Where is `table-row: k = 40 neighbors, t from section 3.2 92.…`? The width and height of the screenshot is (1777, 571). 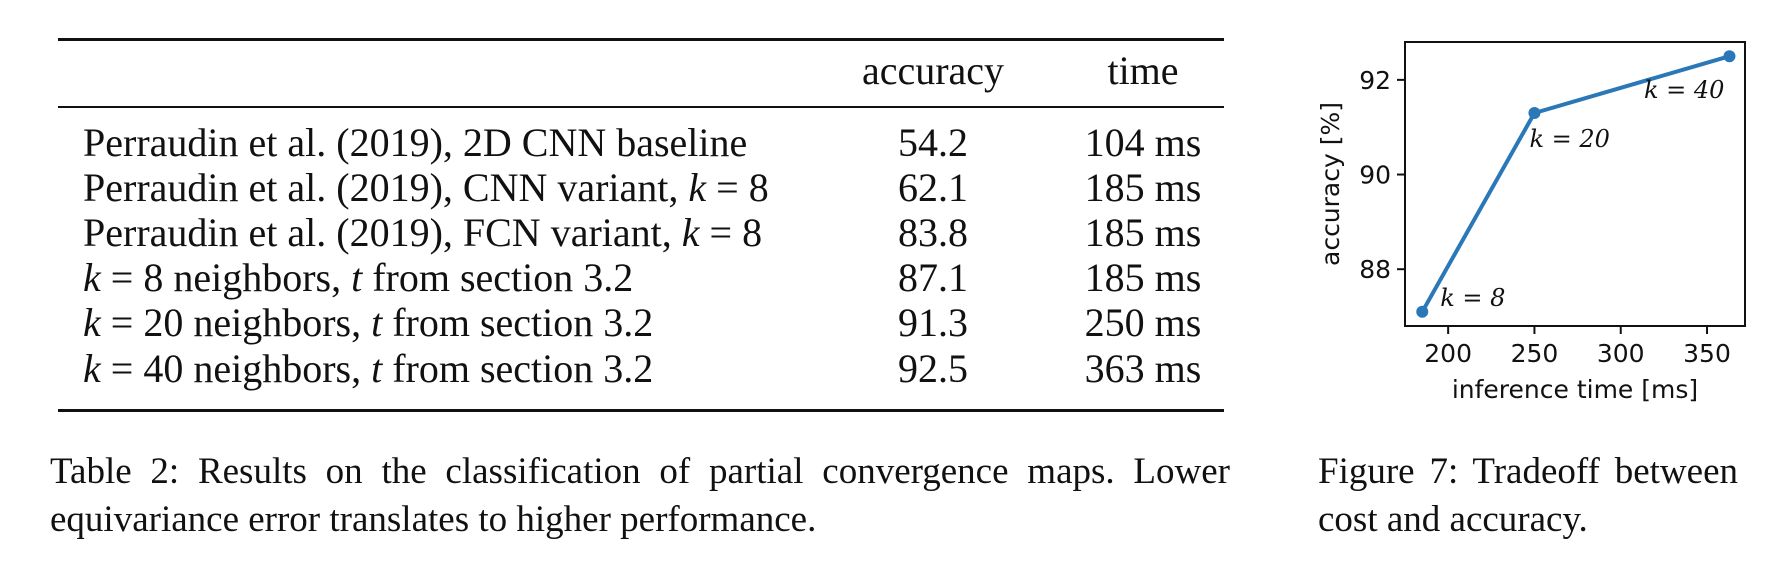
table-row: k = 40 neighbors, t from section 3.2 92.… is located at coordinates (641, 369).